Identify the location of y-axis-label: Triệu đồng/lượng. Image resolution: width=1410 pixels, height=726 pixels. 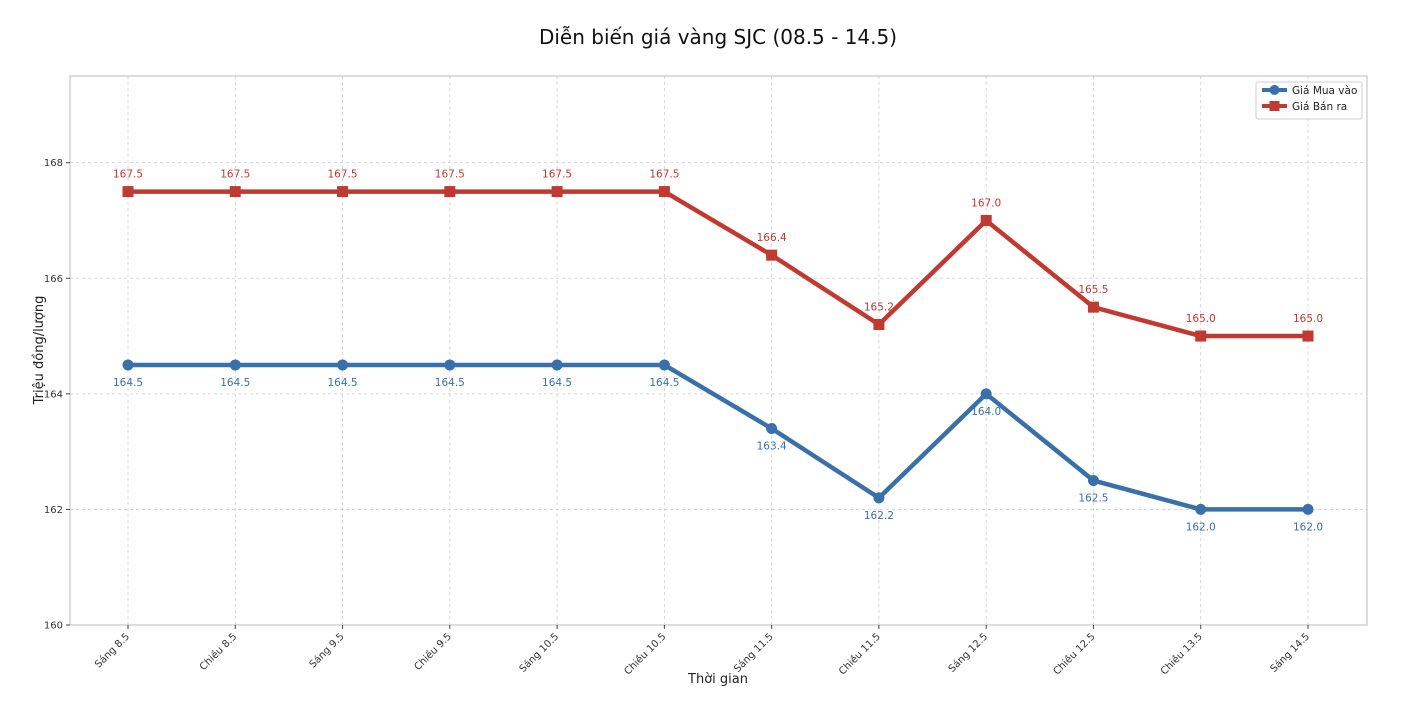
(39, 351).